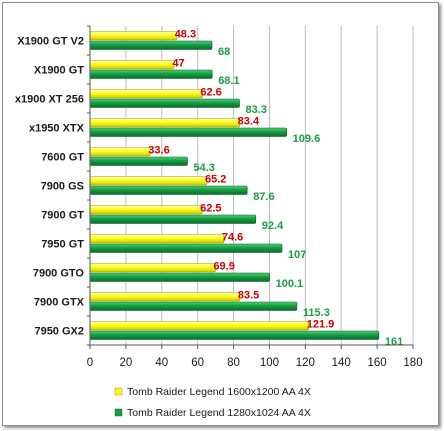  Describe the element at coordinates (219, 392) in the screenshot. I see `legend-label-series-1: Tomb Raider Legend 1600x1200 AA 4X` at that location.